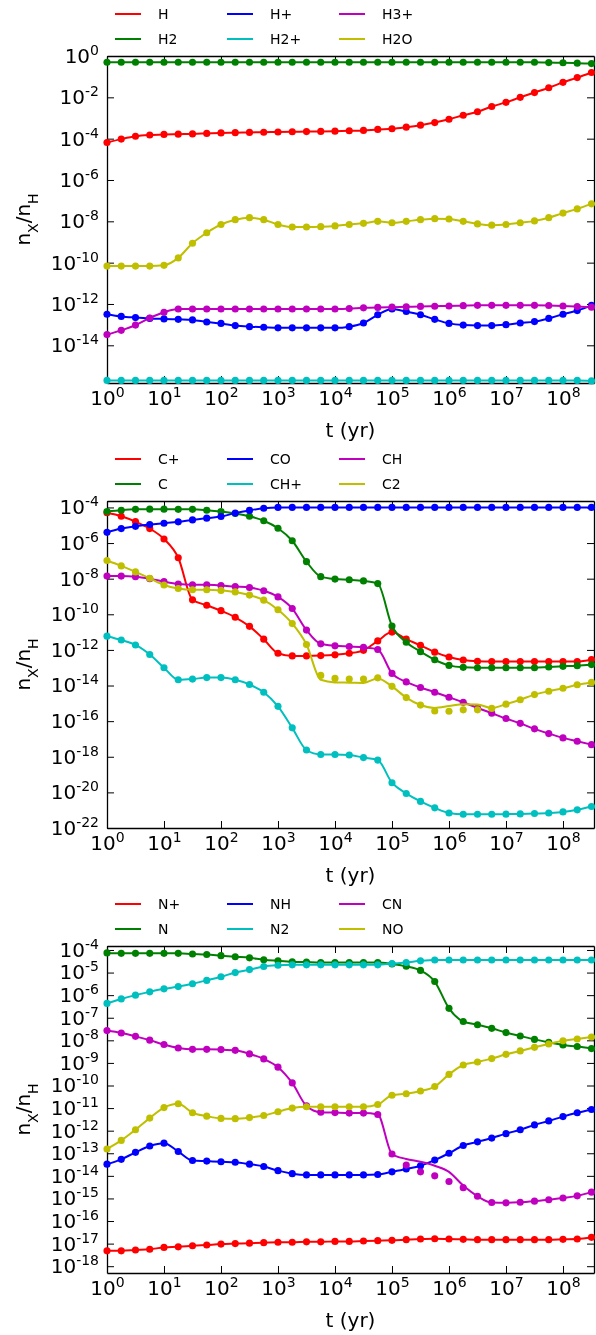 The width and height of the screenshot is (596, 1335). I want to click on y-tick-label: 10$^{-8}$, so click(79, 220).